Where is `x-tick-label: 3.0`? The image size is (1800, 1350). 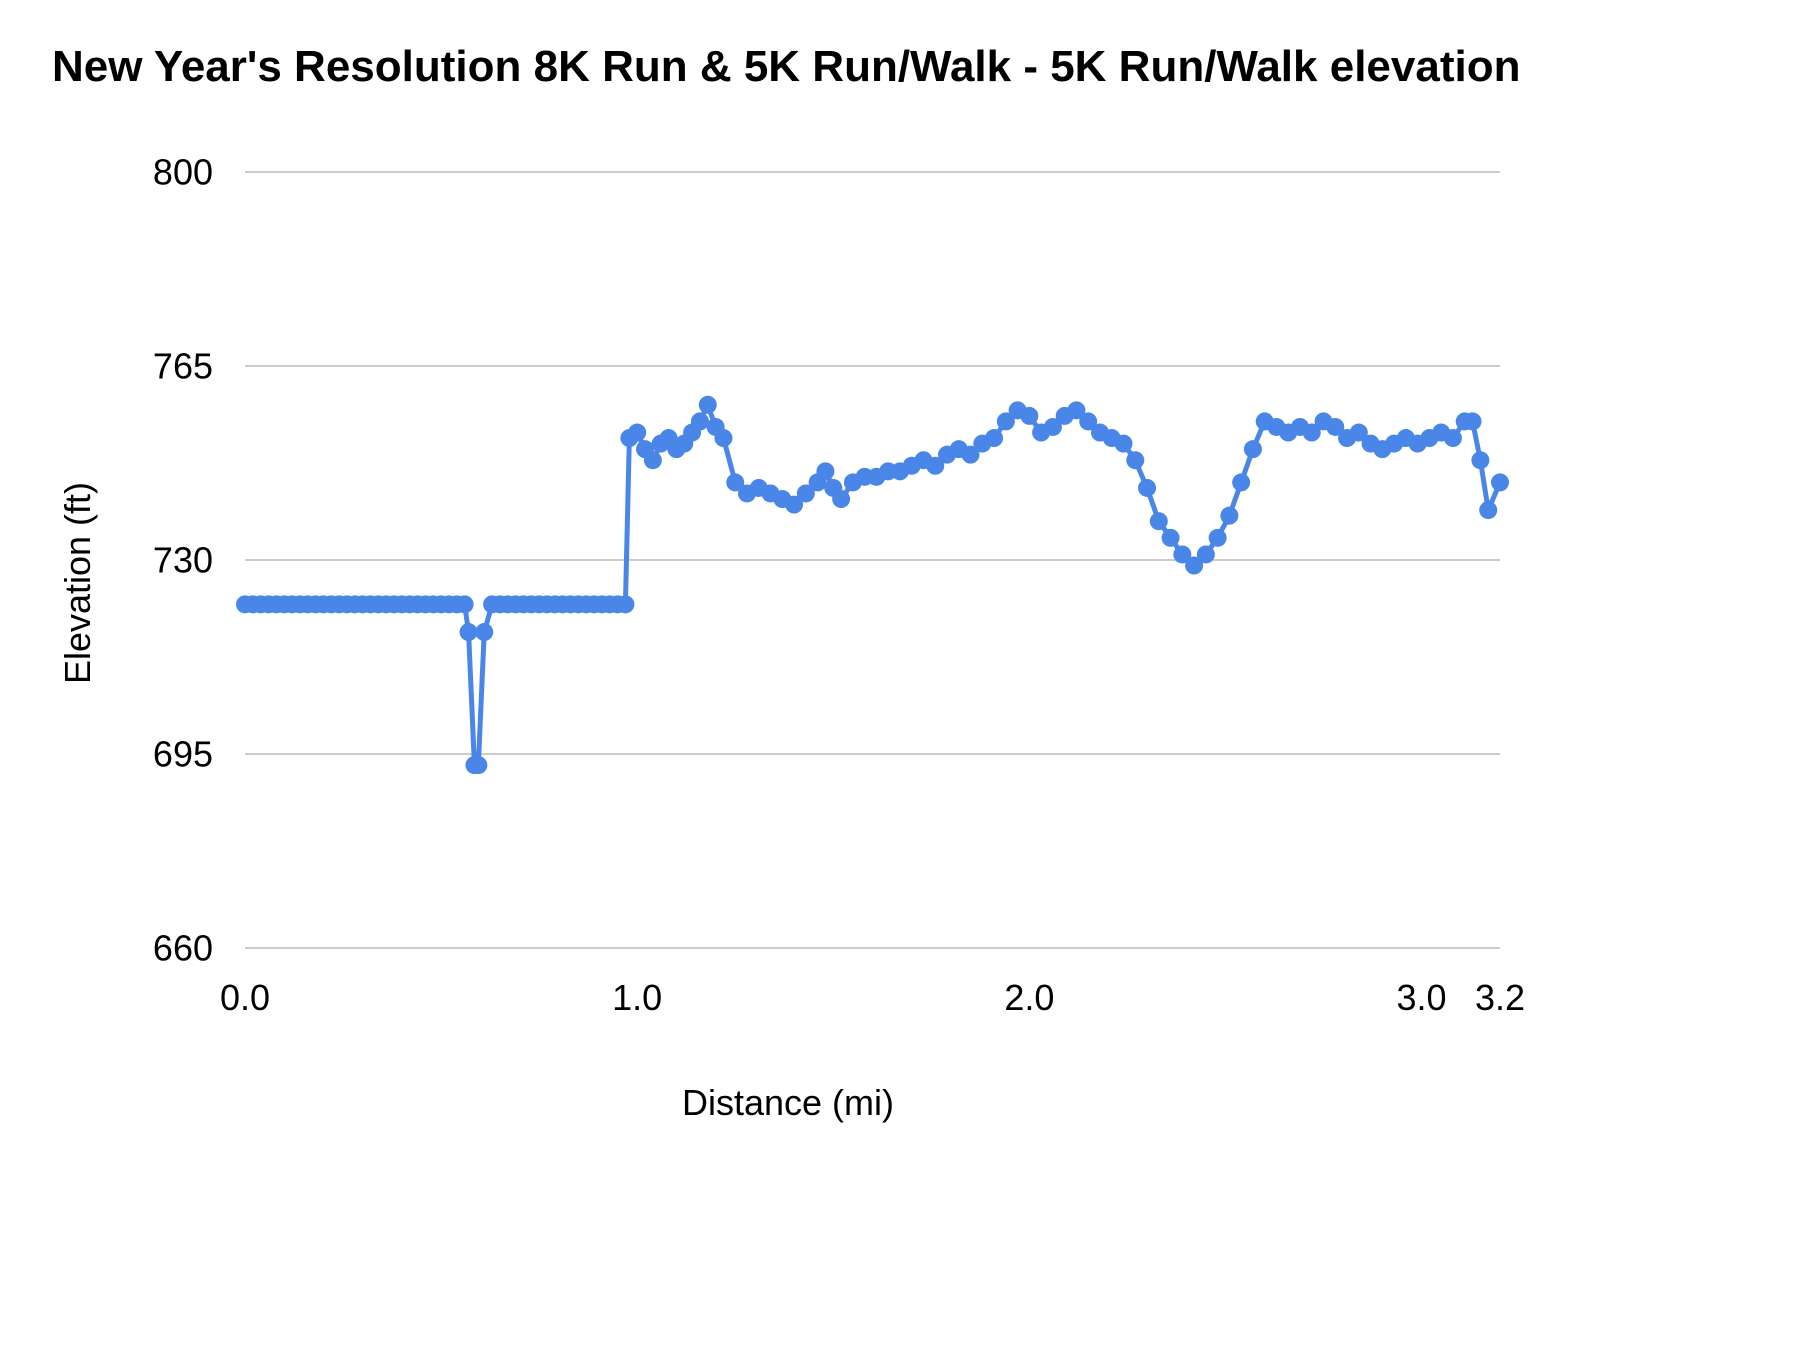 x-tick-label: 3.0 is located at coordinates (1422, 997).